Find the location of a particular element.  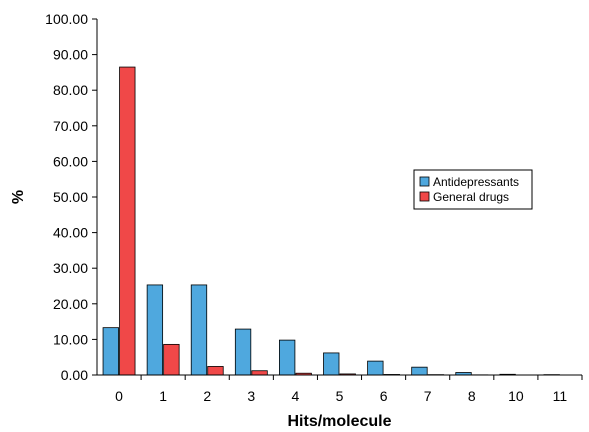

y-tick-label: 50.00 is located at coordinates (70, 197).